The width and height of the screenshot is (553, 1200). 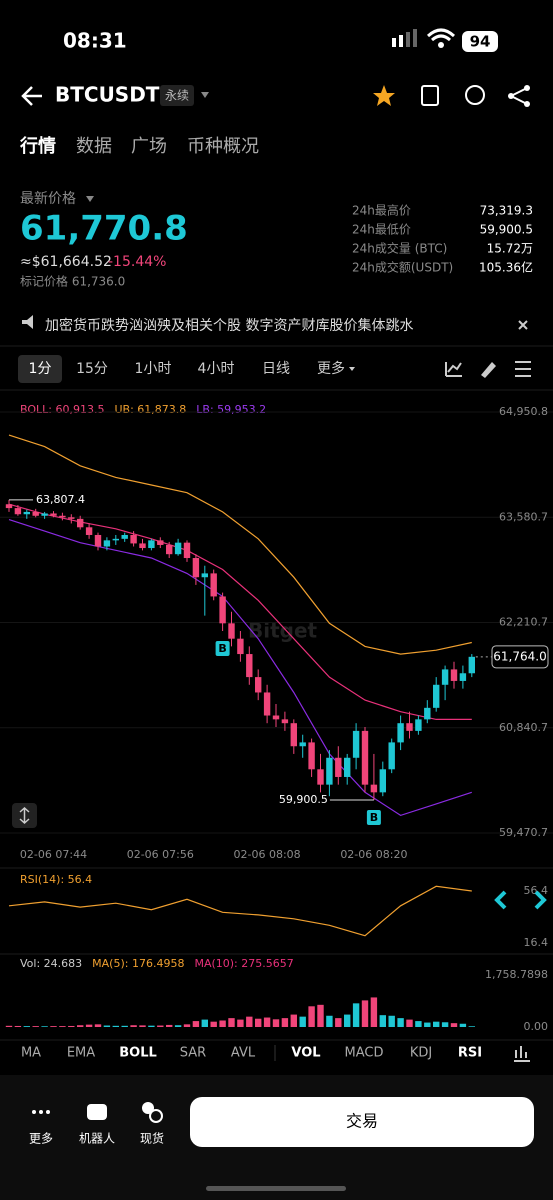 I want to click on interval: 日线, so click(x=276, y=369).